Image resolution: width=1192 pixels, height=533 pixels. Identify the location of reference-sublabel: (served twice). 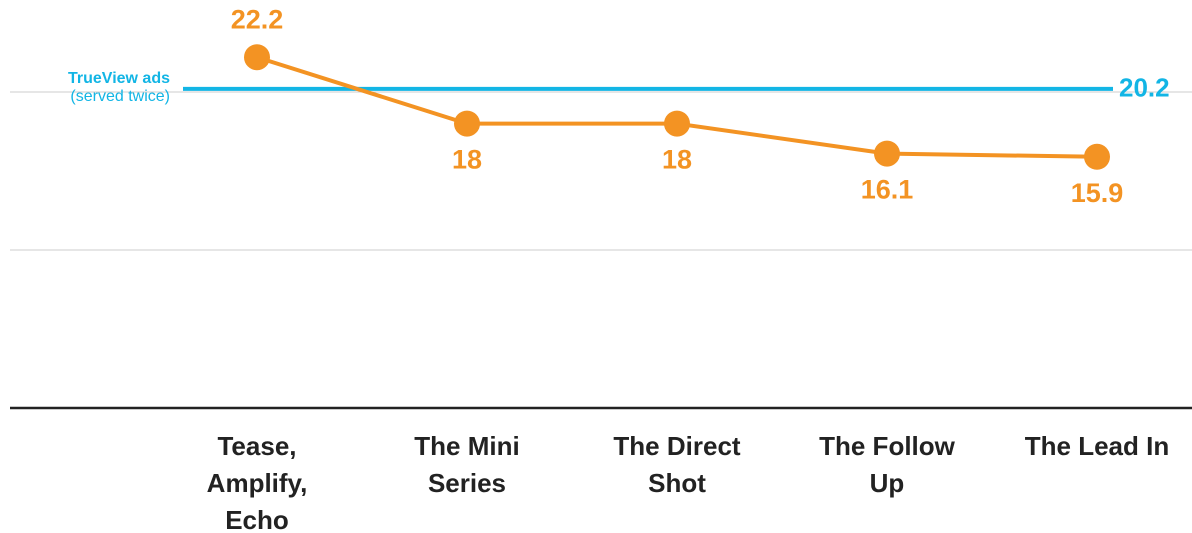
(120, 96).